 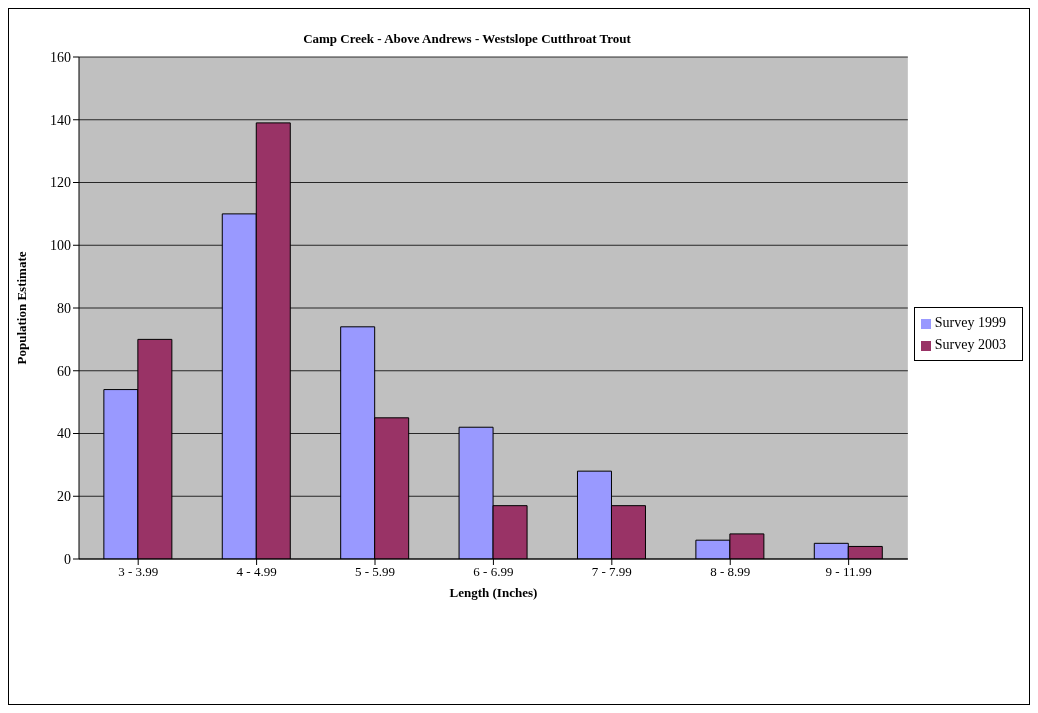 What do you see at coordinates (60, 57) in the screenshot?
I see `y-tick-label: 160` at bounding box center [60, 57].